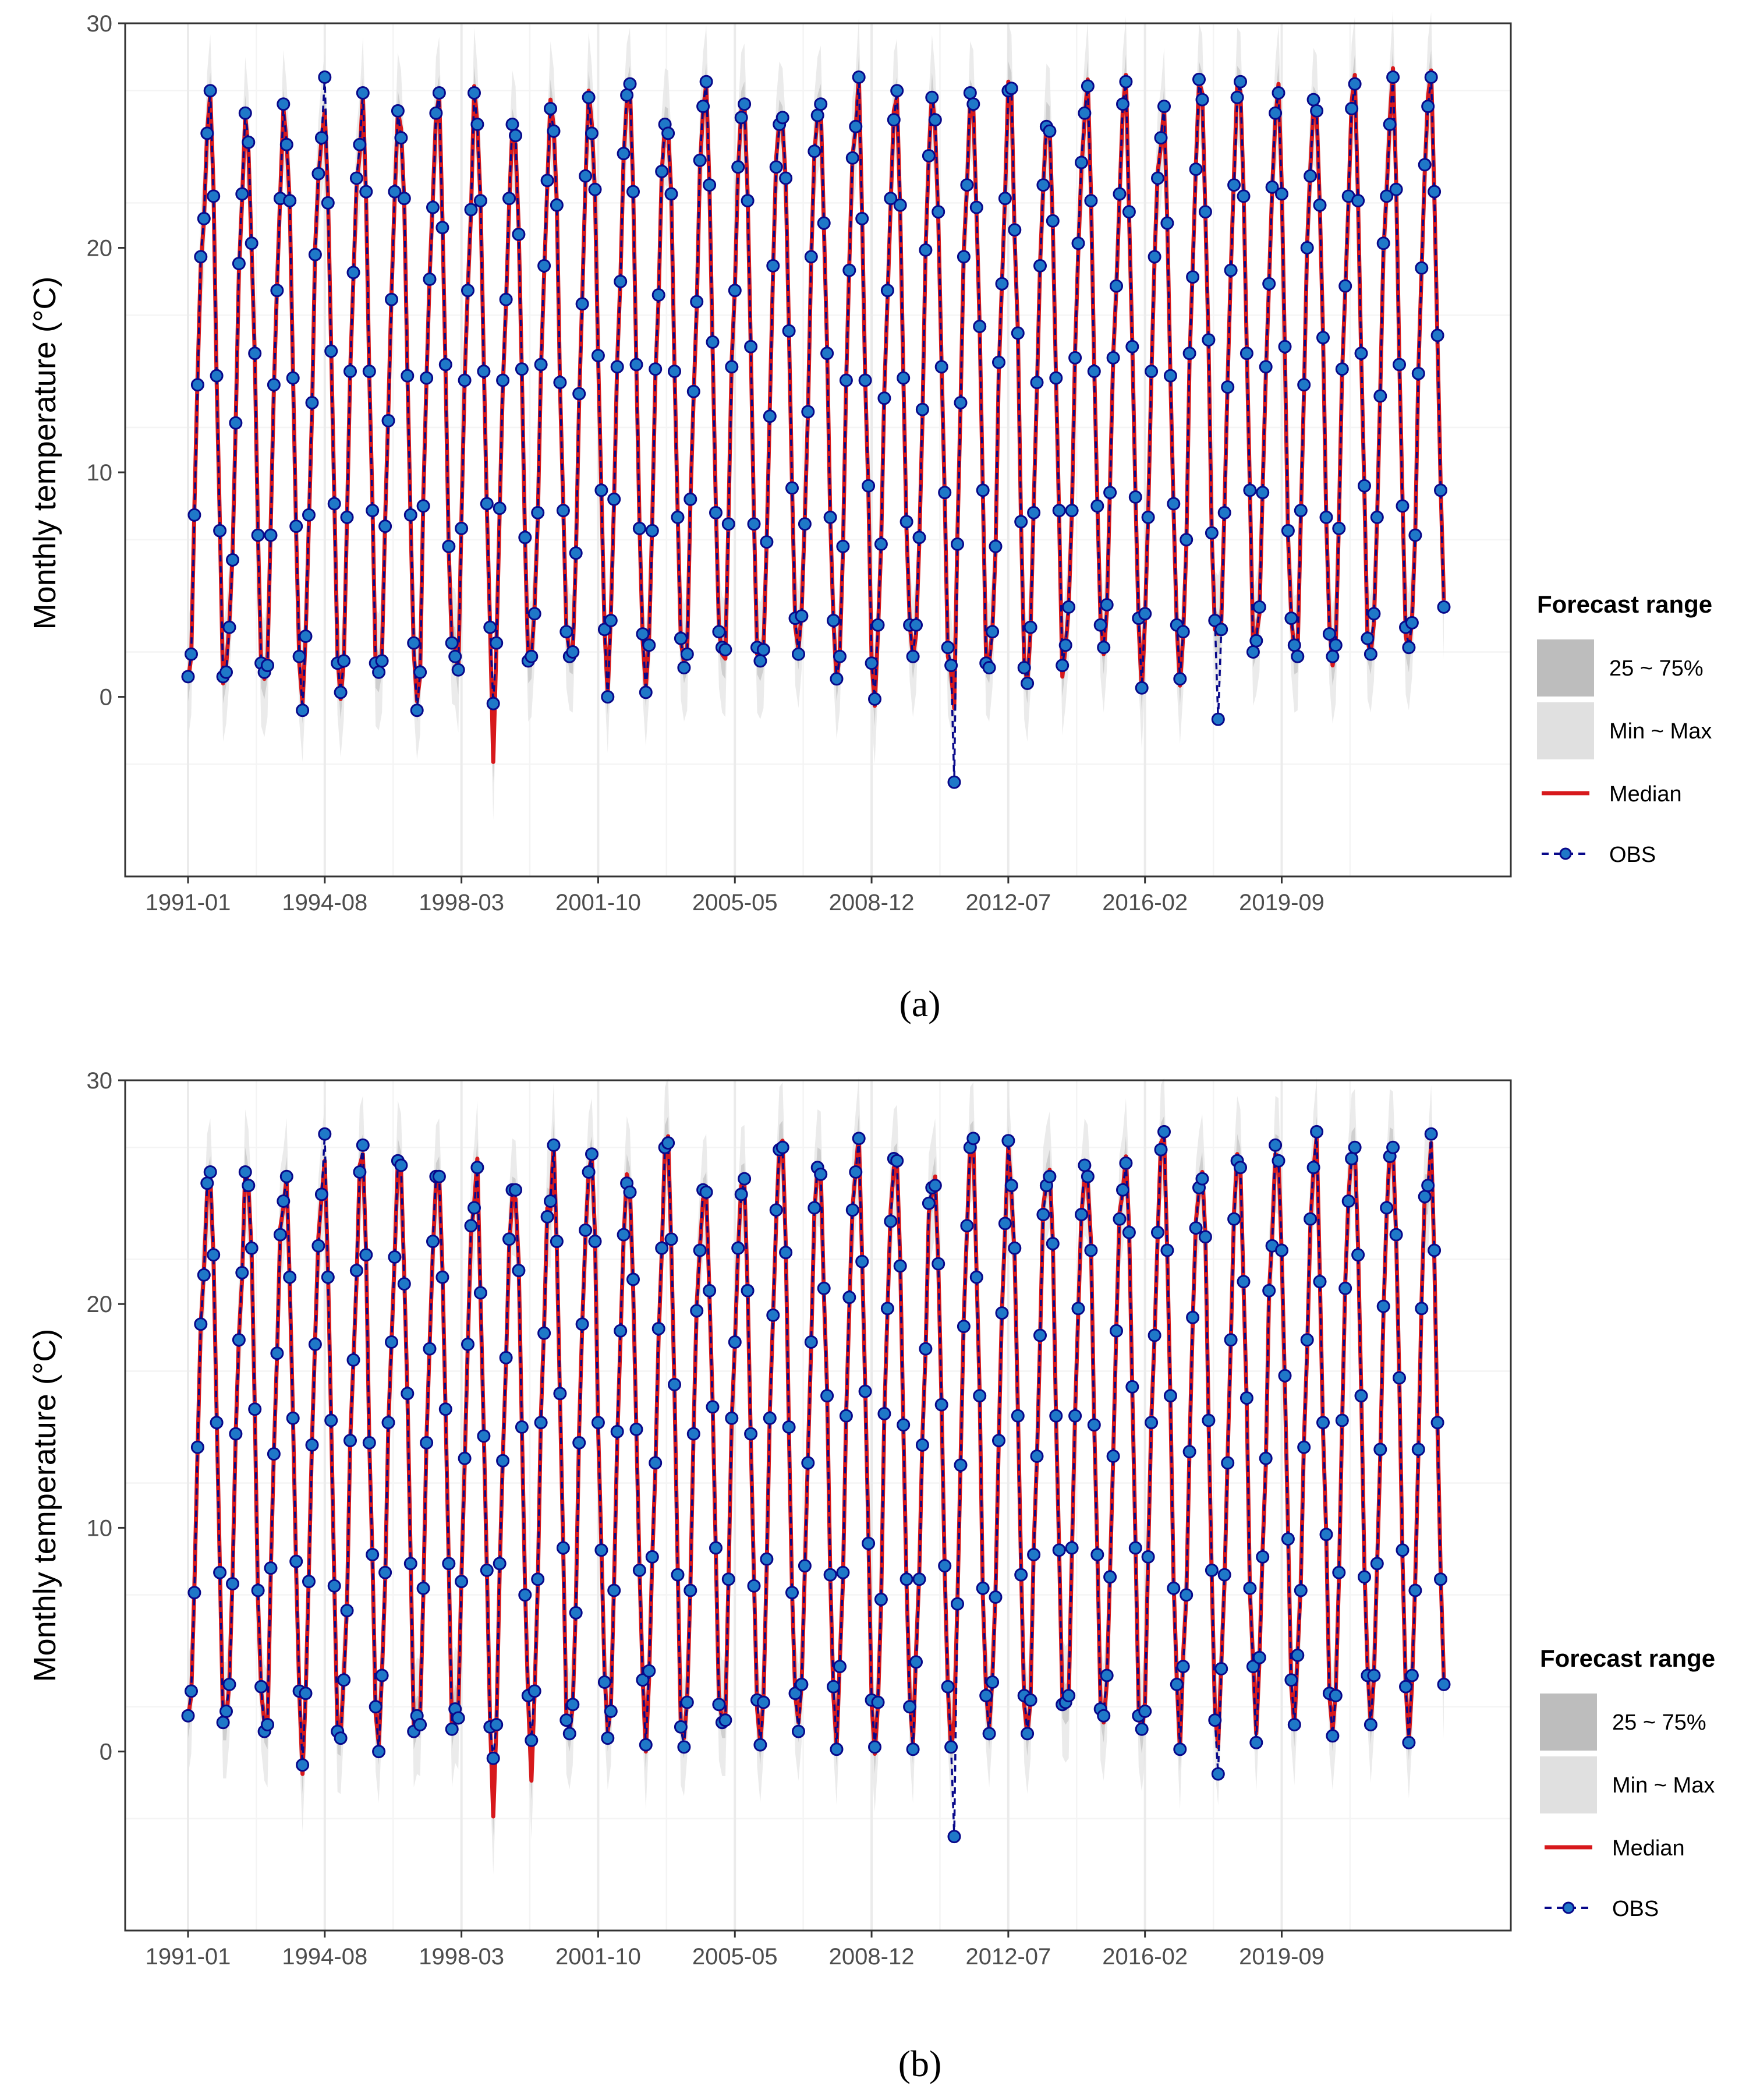  Describe the element at coordinates (1568, 1723) in the screenshot. I see `legend-key-iqr` at that location.